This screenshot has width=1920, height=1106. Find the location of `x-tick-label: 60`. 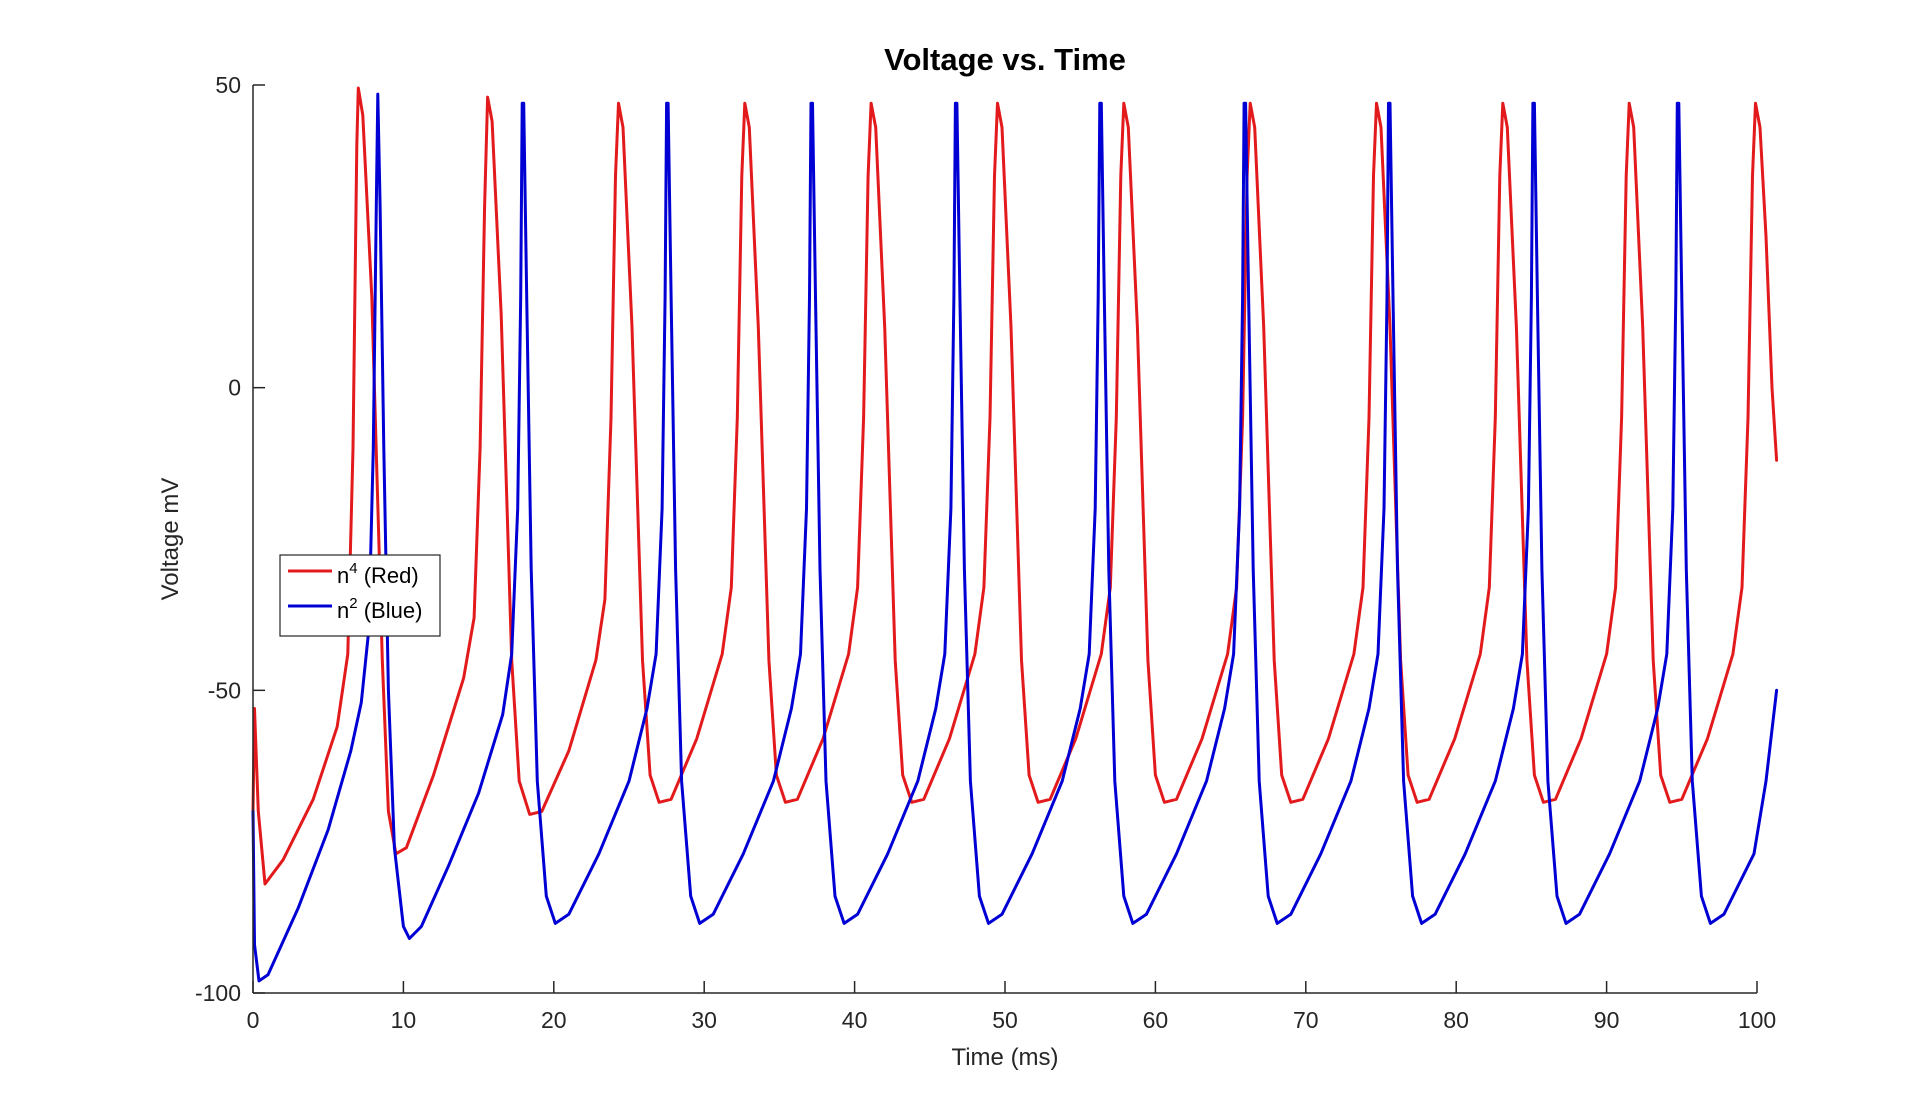

x-tick-label: 60 is located at coordinates (1156, 1020).